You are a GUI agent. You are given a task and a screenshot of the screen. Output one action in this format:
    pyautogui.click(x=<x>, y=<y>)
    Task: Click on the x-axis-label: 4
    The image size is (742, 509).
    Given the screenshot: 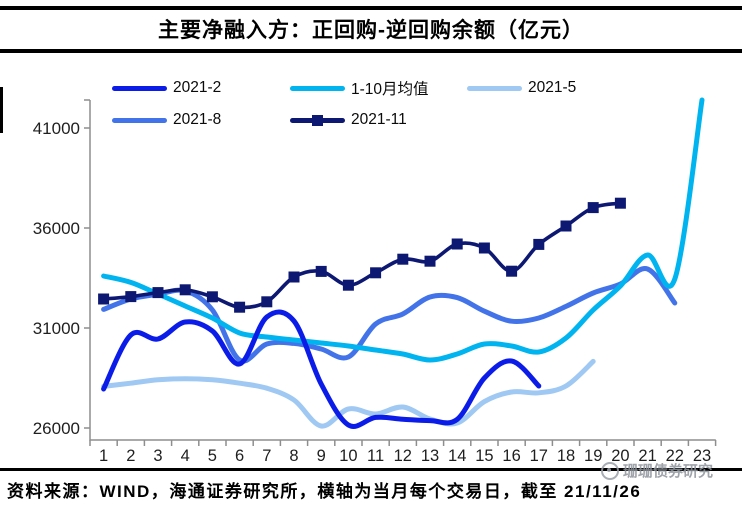 What is the action you would take?
    pyautogui.click(x=185, y=456)
    